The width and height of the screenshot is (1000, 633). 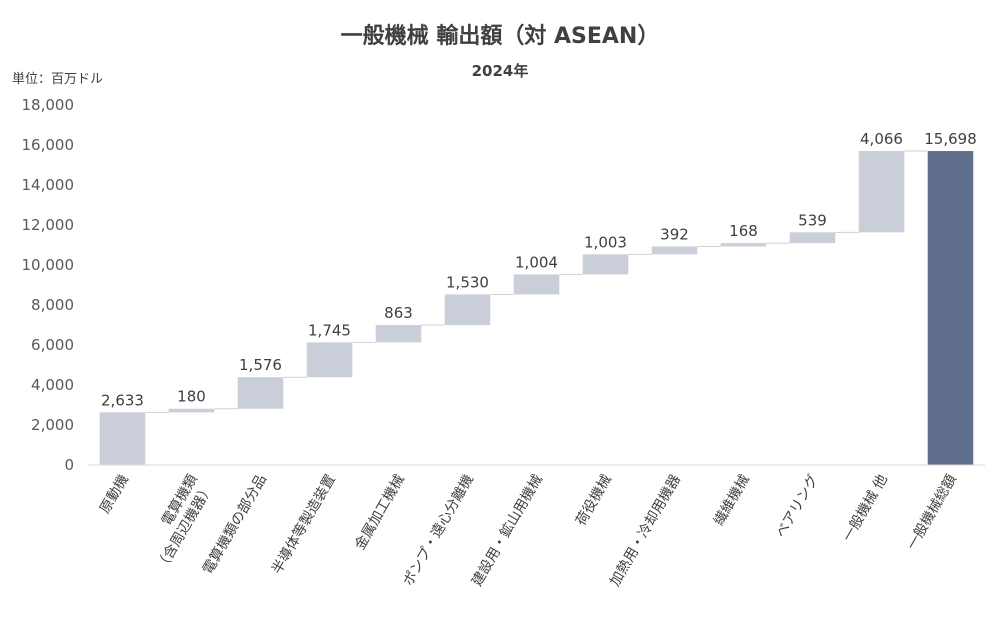 What do you see at coordinates (743, 231) in the screenshot?
I see `data-label: 168` at bounding box center [743, 231].